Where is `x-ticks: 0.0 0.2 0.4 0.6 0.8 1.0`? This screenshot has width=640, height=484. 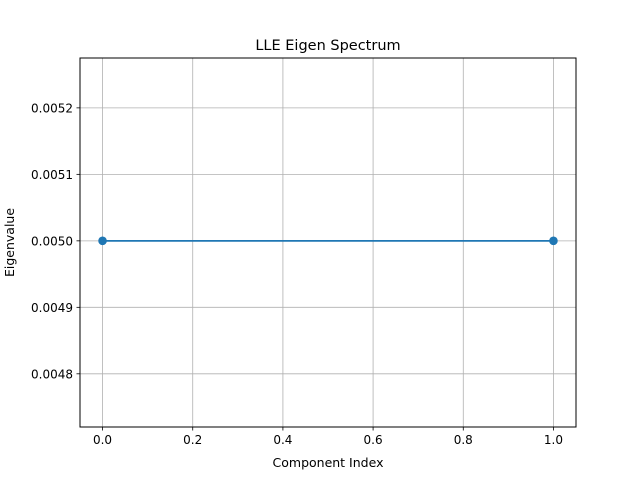 x-ticks: 0.0 0.2 0.4 0.6 0.8 1.0 is located at coordinates (328, 437).